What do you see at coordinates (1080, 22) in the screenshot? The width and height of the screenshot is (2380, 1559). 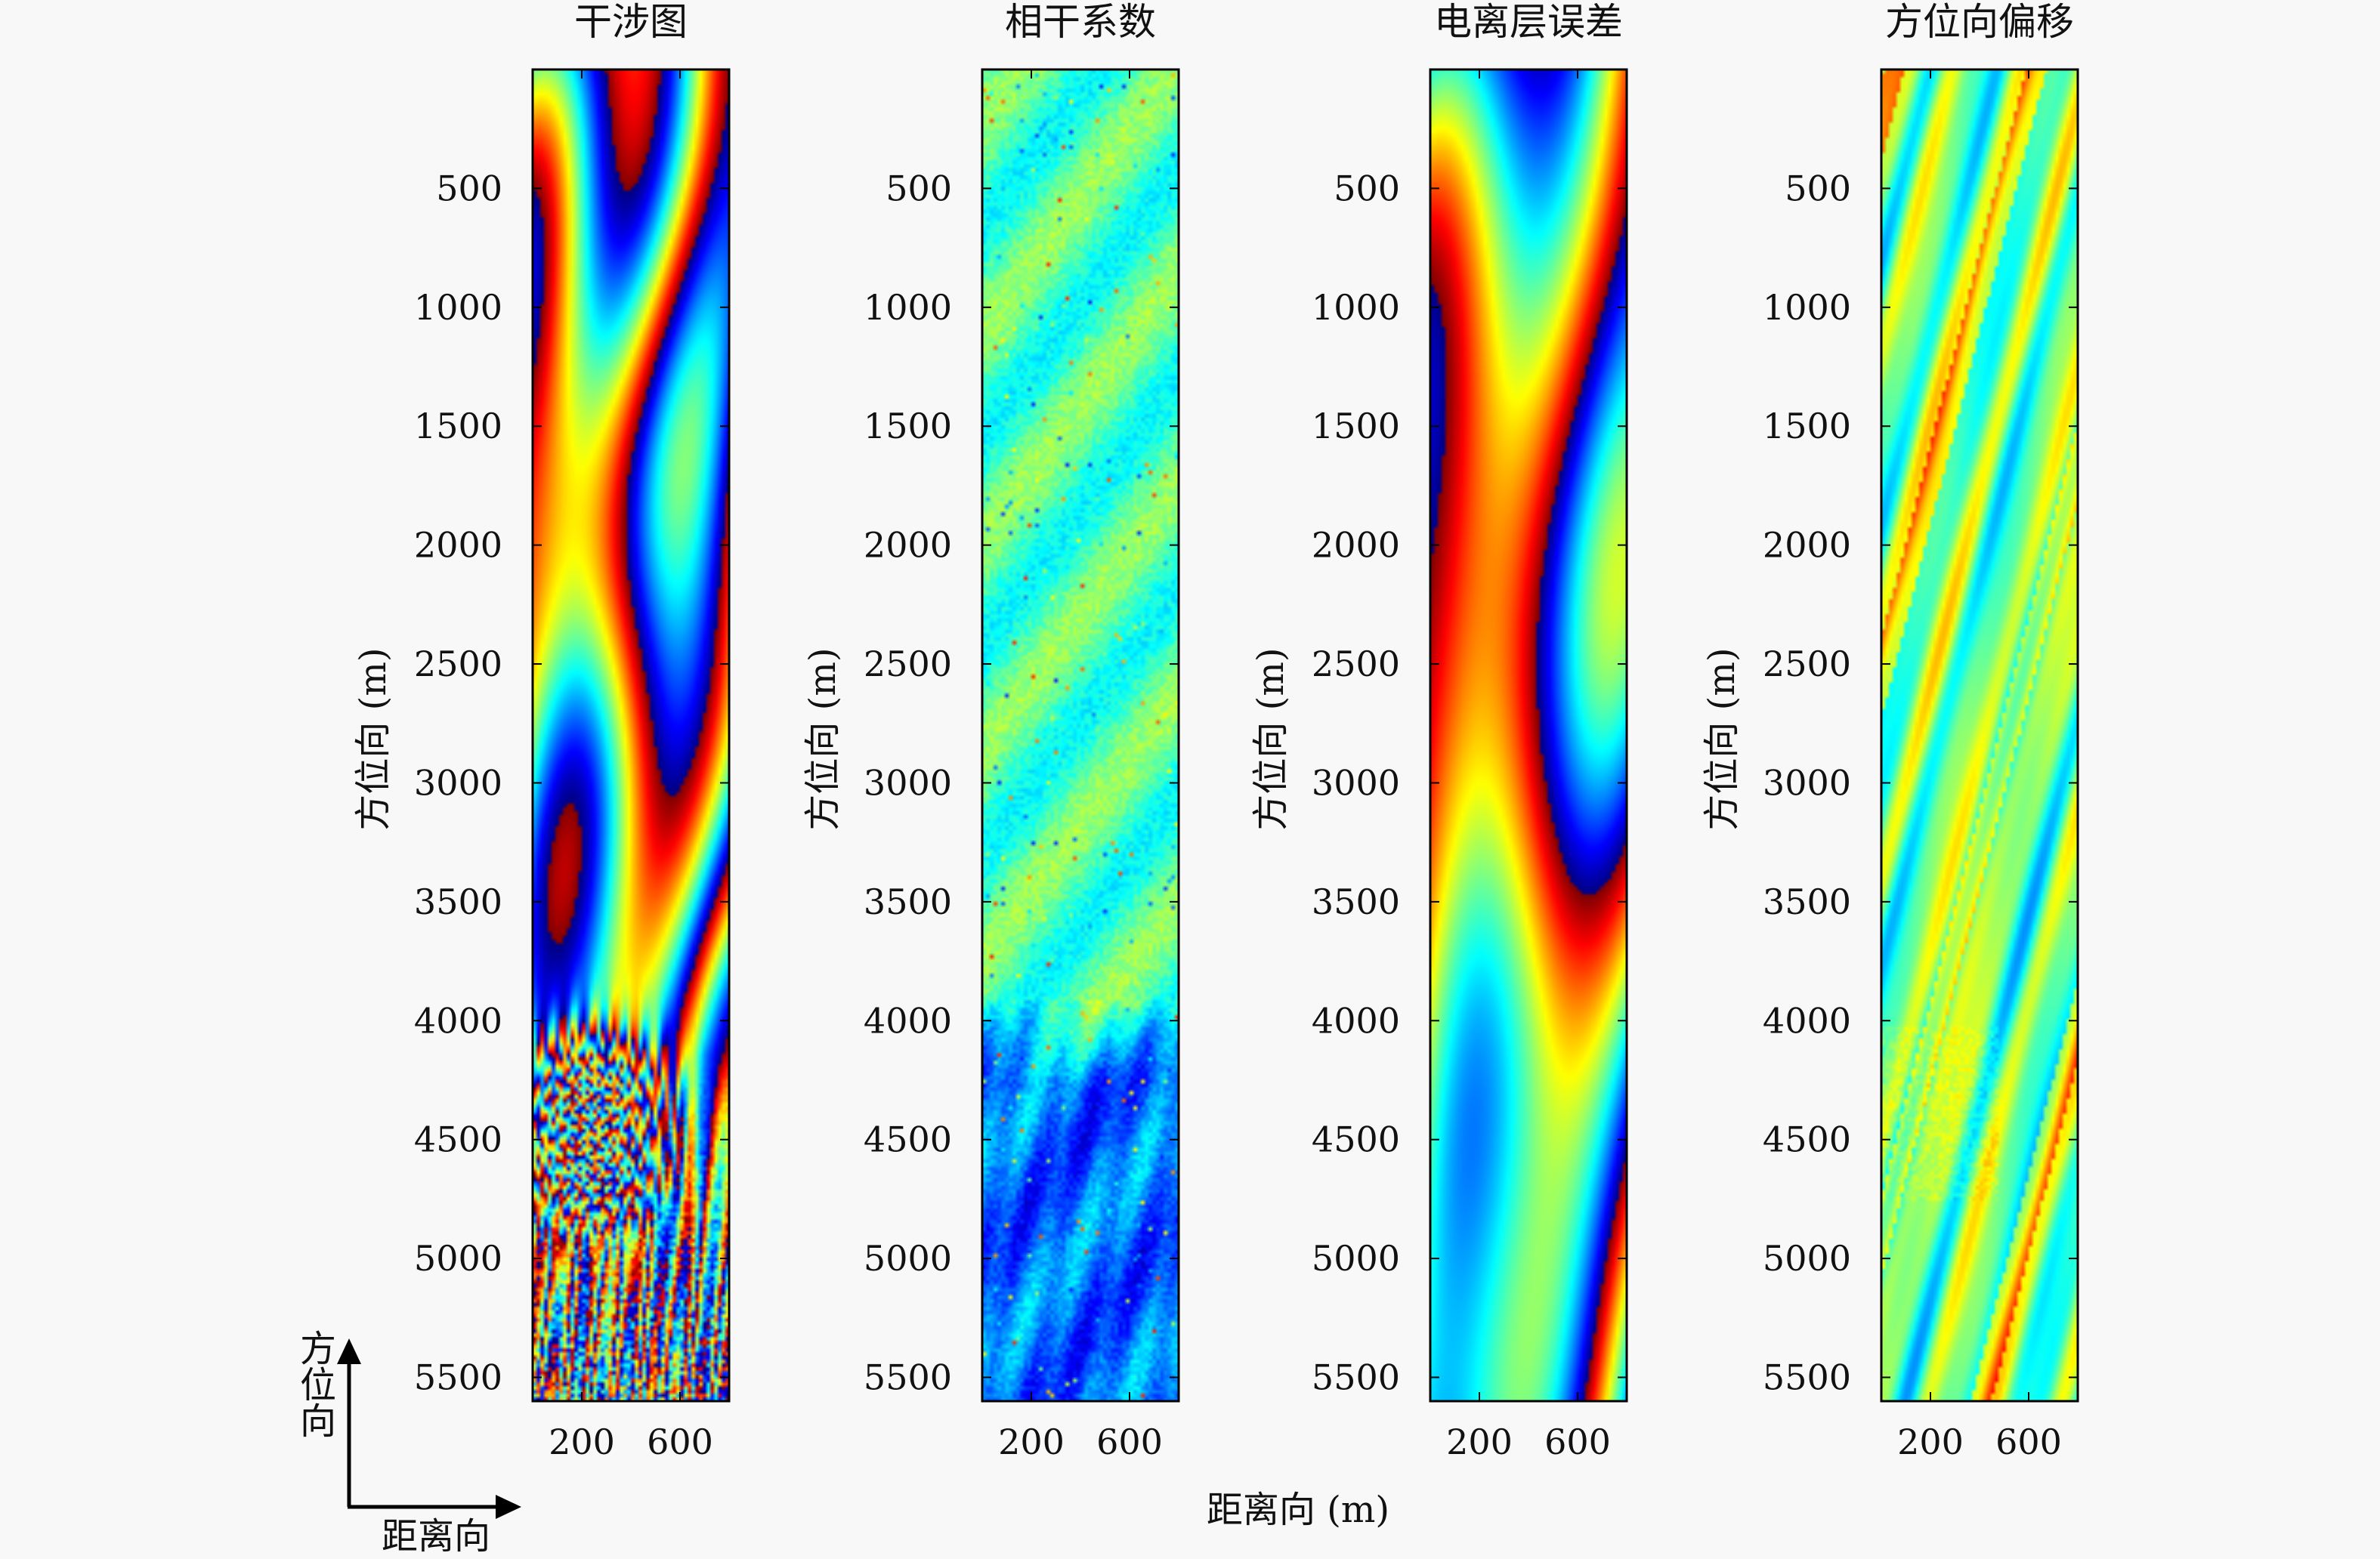 I see `panel-title: 相干系数` at bounding box center [1080, 22].